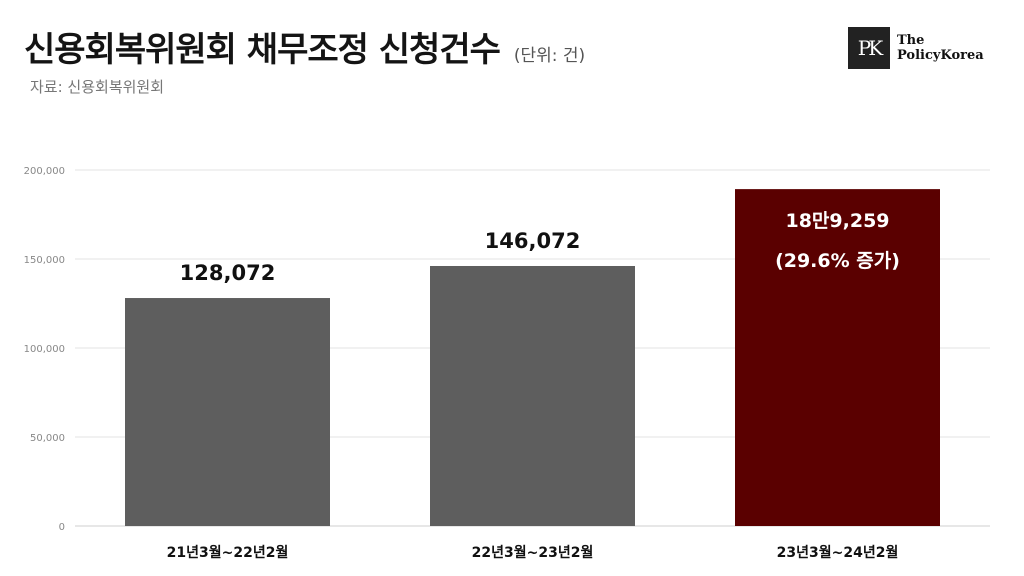  Describe the element at coordinates (549, 56) in the screenshot. I see `unit-label: (단위: 건)` at that location.